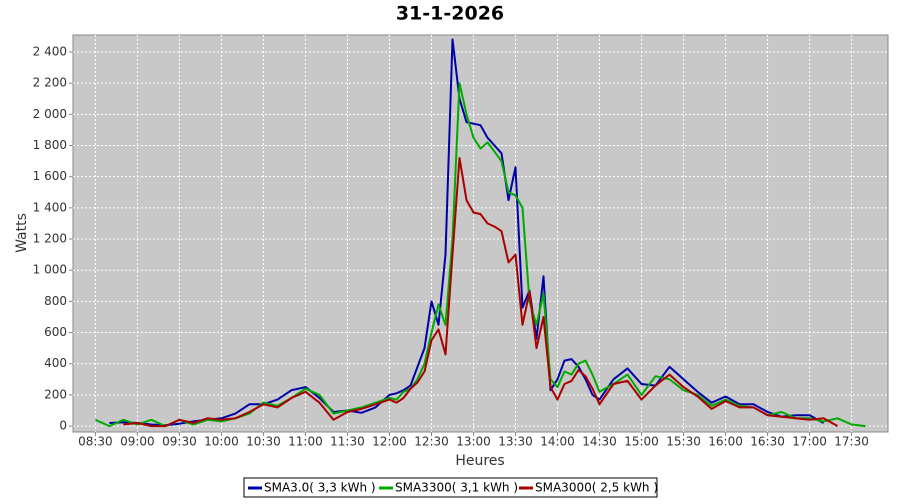  Describe the element at coordinates (55, 301) in the screenshot. I see `y-tick-label: 800` at that location.